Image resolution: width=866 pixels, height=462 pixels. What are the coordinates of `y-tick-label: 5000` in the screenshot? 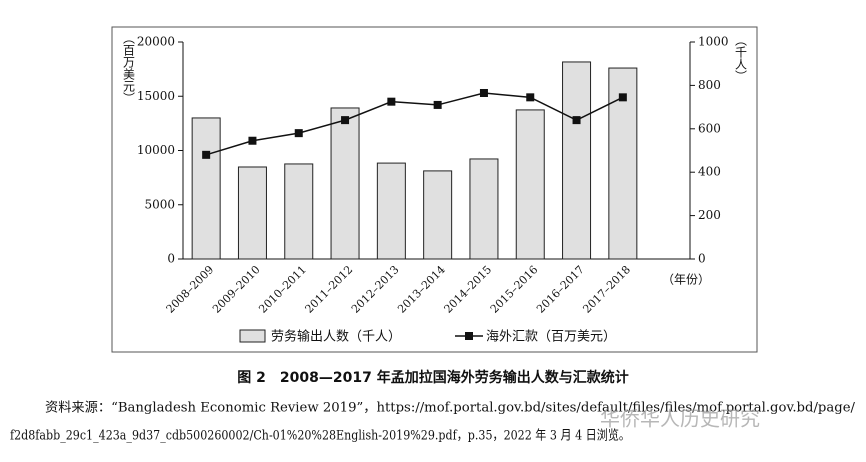 It's located at (159, 204).